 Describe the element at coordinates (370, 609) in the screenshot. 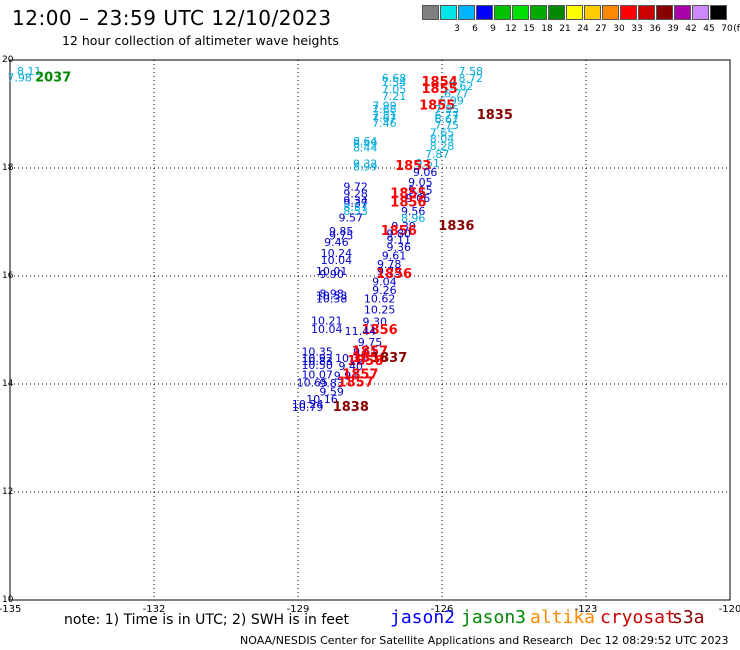

I see `longitude-tick-labels: -135 -132 -129 -126 -123 -120` at that location.